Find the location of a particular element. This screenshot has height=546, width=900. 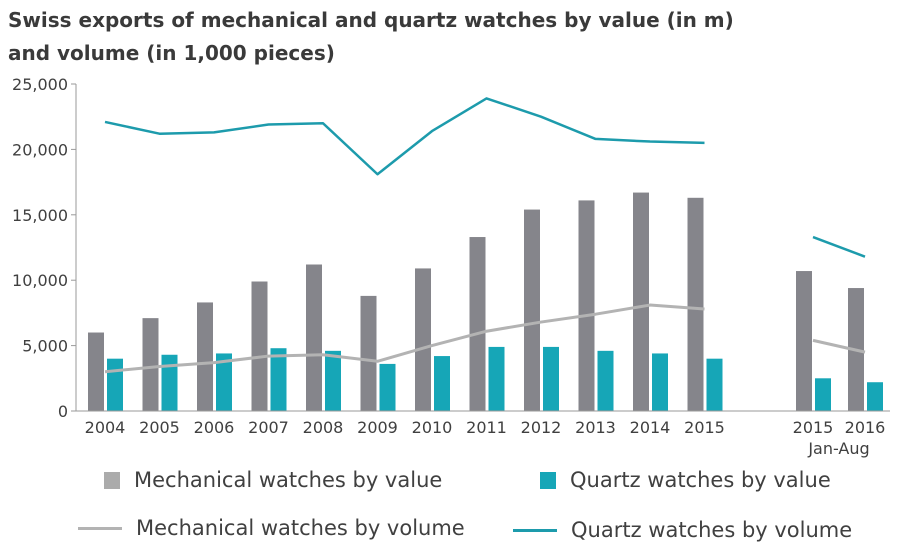

y-tick-label: 5,000 is located at coordinates (45, 346).